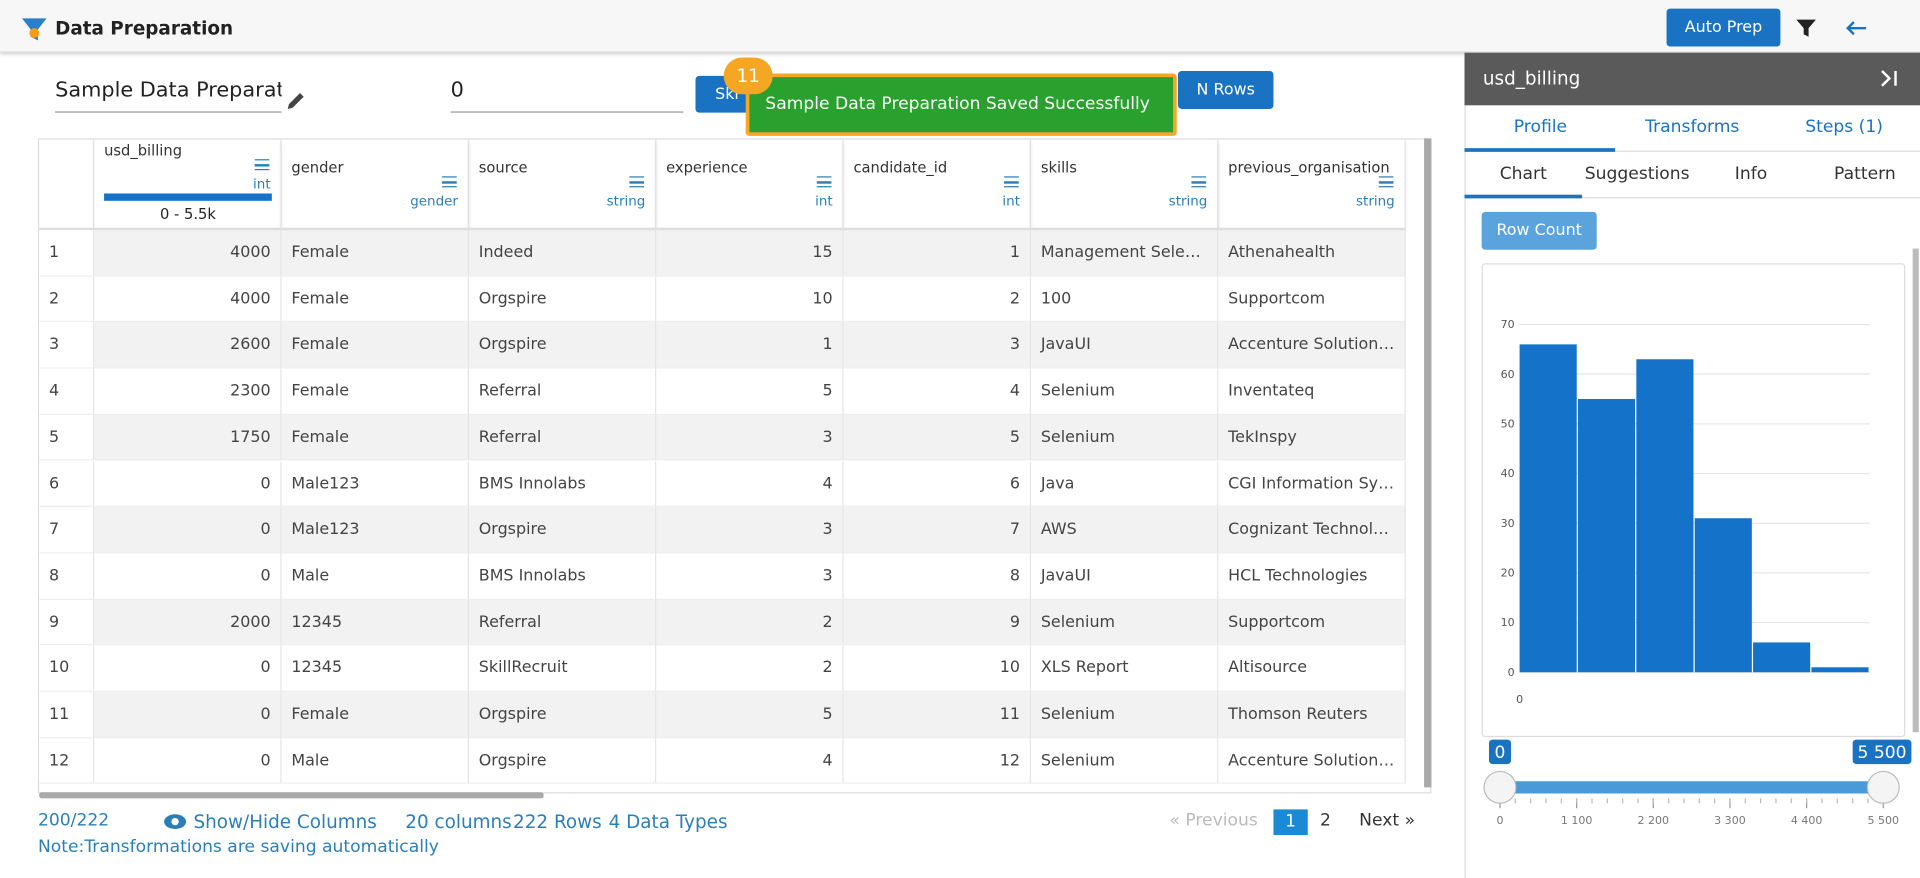 Image resolution: width=1920 pixels, height=878 pixels. Describe the element at coordinates (562, 185) in the screenshot. I see `column-header: source string` at that location.